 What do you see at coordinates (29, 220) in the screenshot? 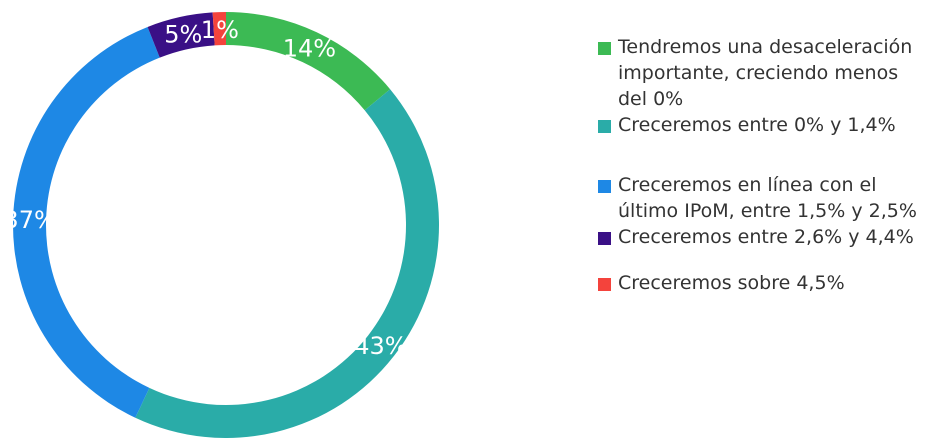
I see `data-label: 37%` at bounding box center [29, 220].